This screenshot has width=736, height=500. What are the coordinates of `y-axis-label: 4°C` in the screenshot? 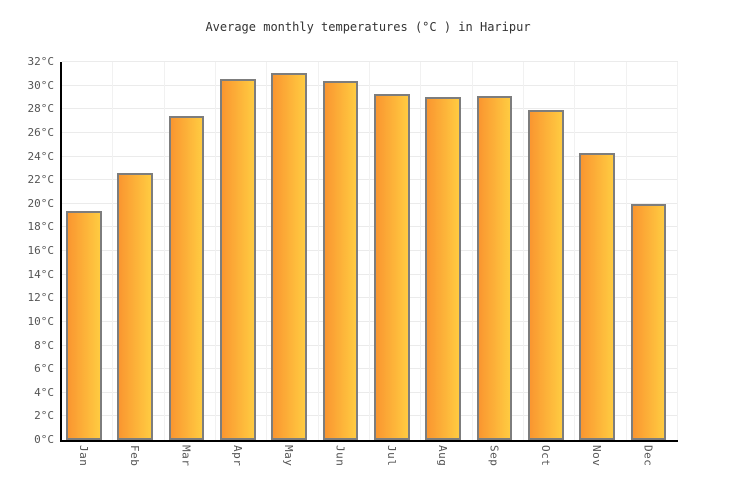 It's located at (44, 392).